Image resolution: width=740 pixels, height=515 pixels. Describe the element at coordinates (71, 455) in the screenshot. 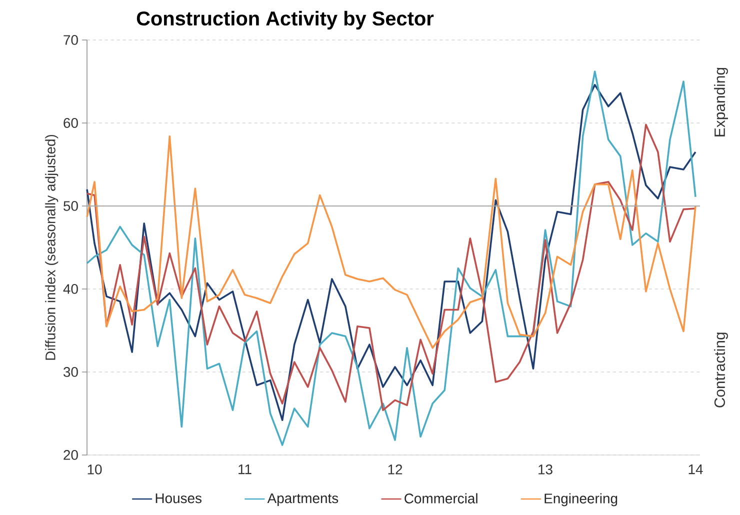

I see `y-tick-label: 20` at that location.